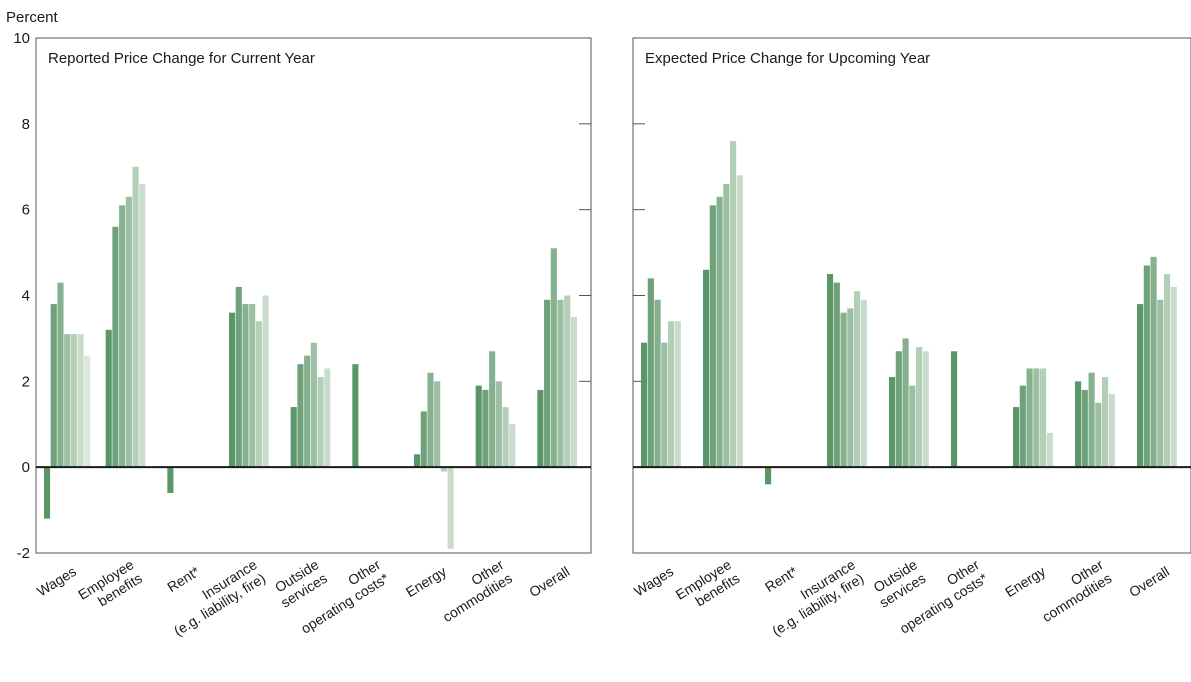 The height and width of the screenshot is (682, 1191). Describe the element at coordinates (653, 581) in the screenshot. I see `category-label: Wages` at that location.